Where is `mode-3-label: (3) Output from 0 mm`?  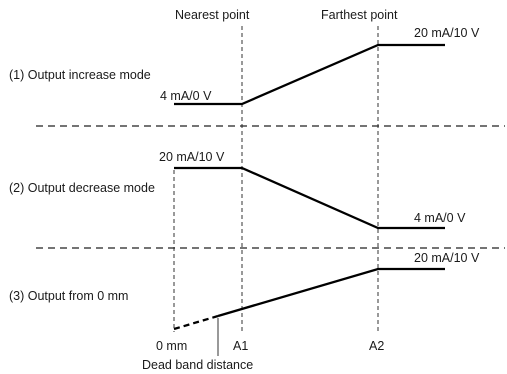
mode-3-label: (3) Output from 0 mm is located at coordinates (68, 296).